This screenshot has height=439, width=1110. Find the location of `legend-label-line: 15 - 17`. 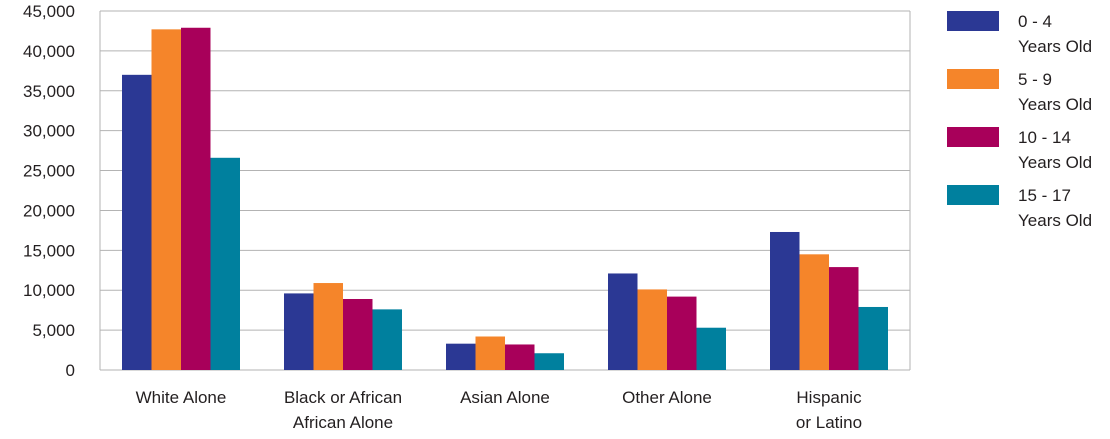

legend-label-line: 15 - 17 is located at coordinates (1044, 195).